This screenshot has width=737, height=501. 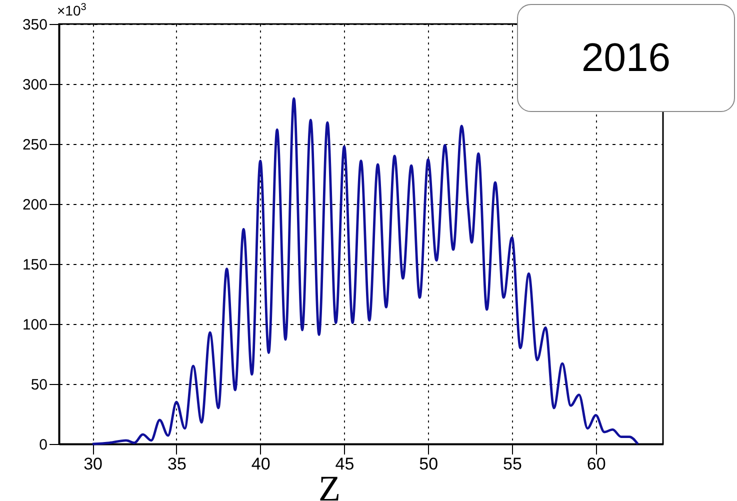 What do you see at coordinates (596, 464) in the screenshot?
I see `x-tick-label: 60` at bounding box center [596, 464].